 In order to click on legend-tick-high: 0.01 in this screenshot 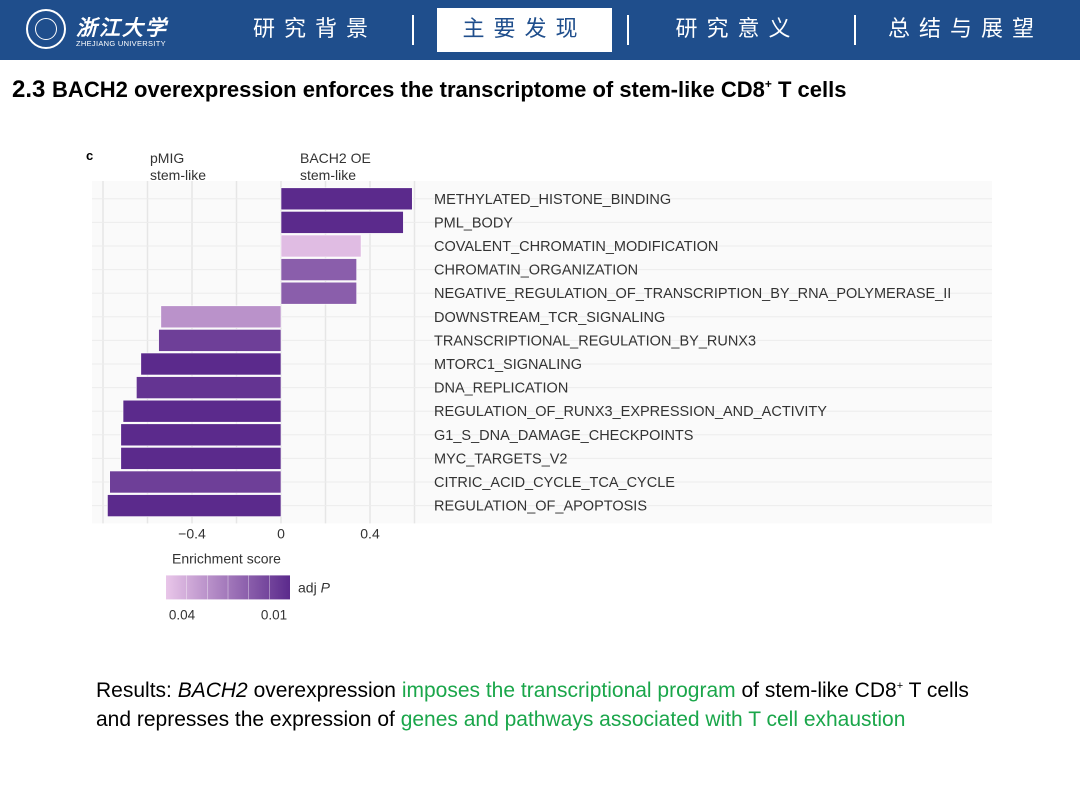, I will do `click(274, 614)`.